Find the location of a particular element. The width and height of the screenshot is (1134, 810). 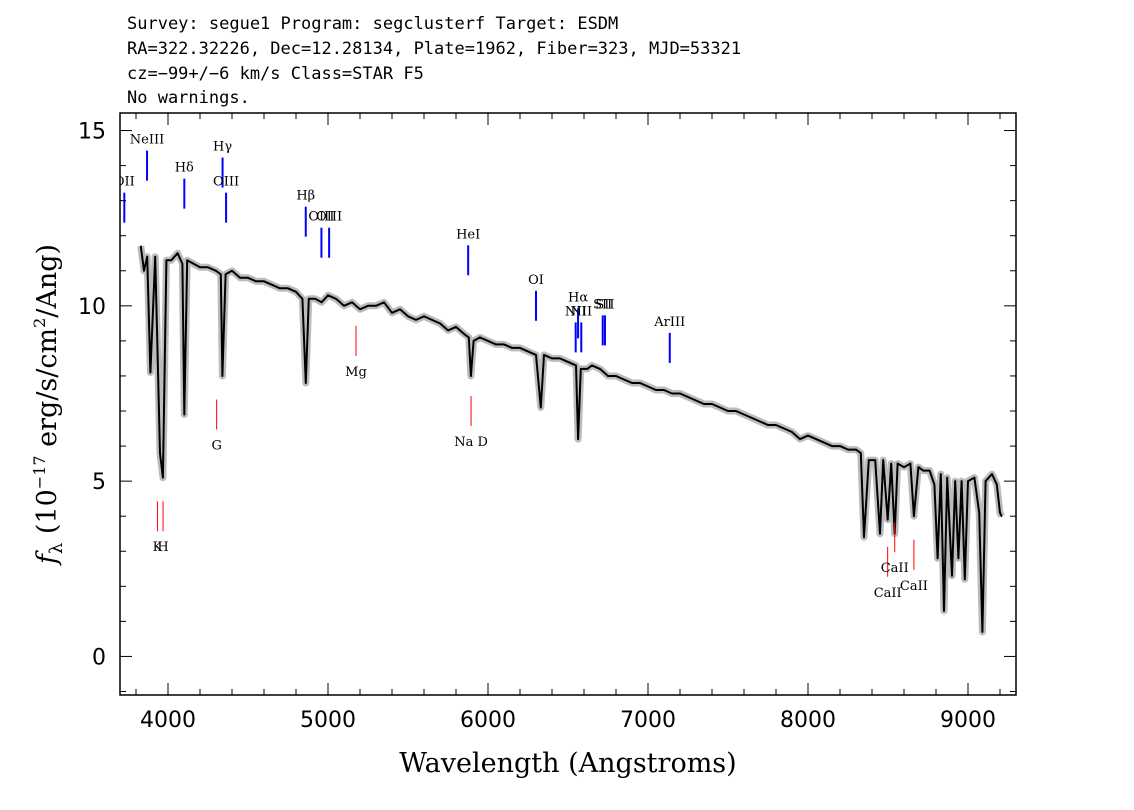

emission-line-label: SII is located at coordinates (604, 304).